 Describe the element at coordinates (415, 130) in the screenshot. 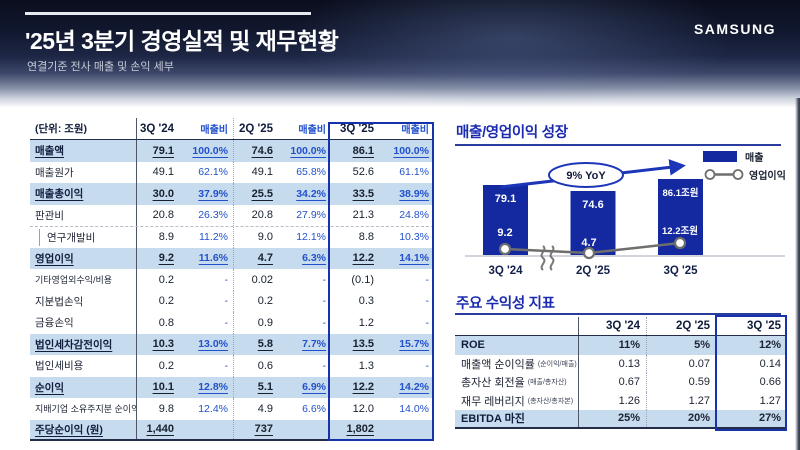

I see `col-header-ratio: 매출비` at that location.